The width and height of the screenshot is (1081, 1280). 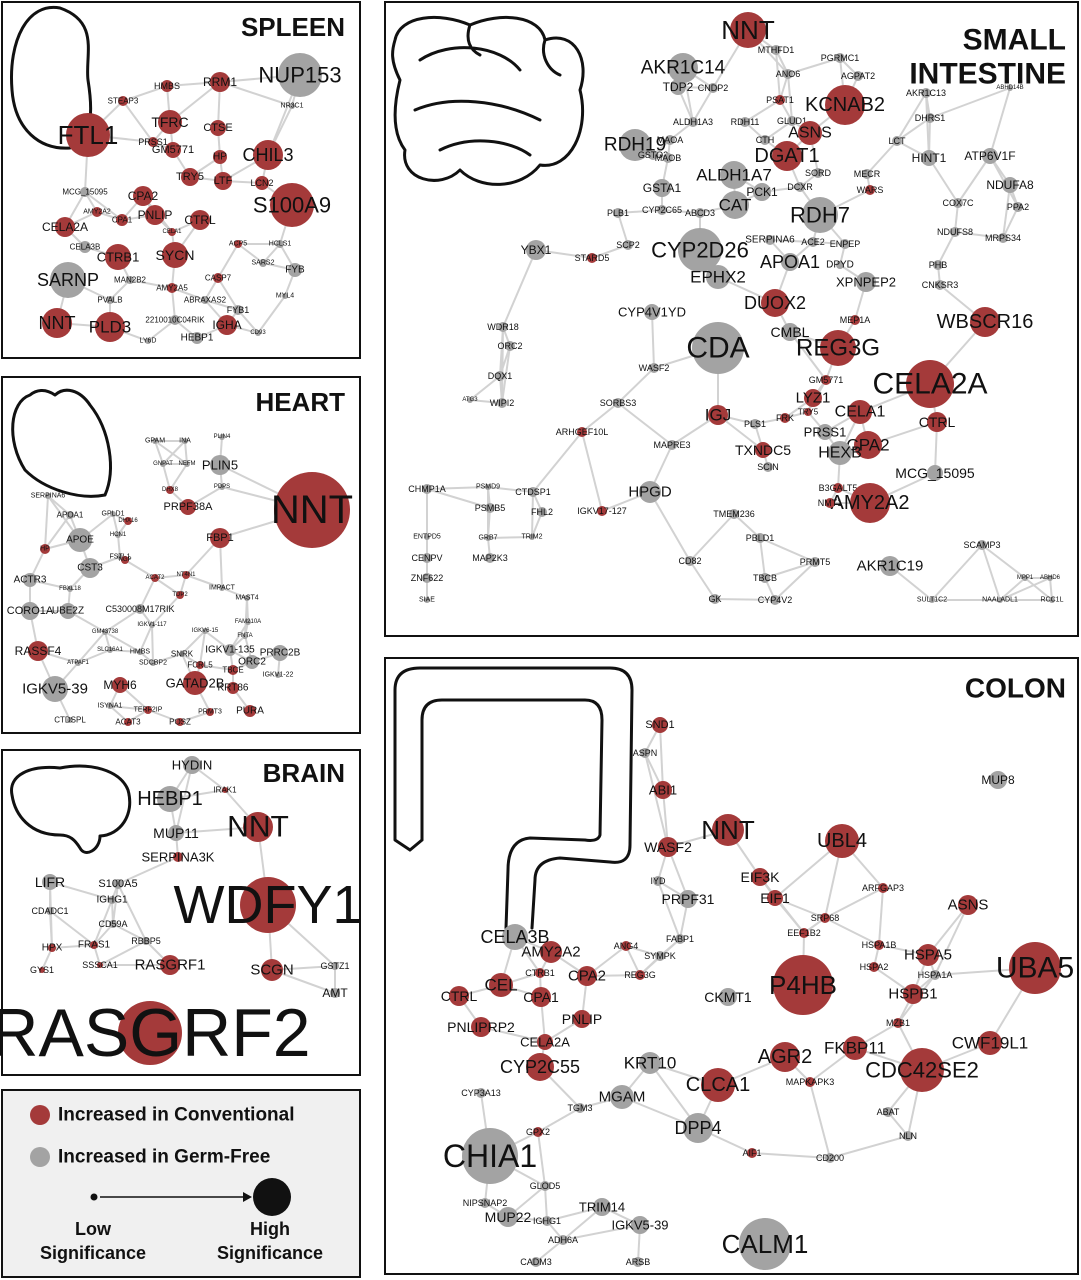 What do you see at coordinates (190, 177) in the screenshot?
I see `gene-label: TRY5` at bounding box center [190, 177].